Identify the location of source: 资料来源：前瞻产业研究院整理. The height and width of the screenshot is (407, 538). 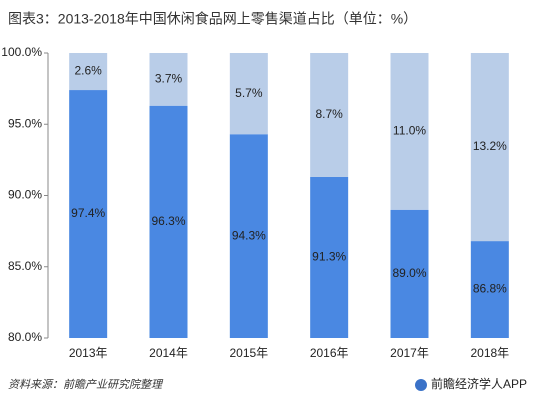
(86, 384).